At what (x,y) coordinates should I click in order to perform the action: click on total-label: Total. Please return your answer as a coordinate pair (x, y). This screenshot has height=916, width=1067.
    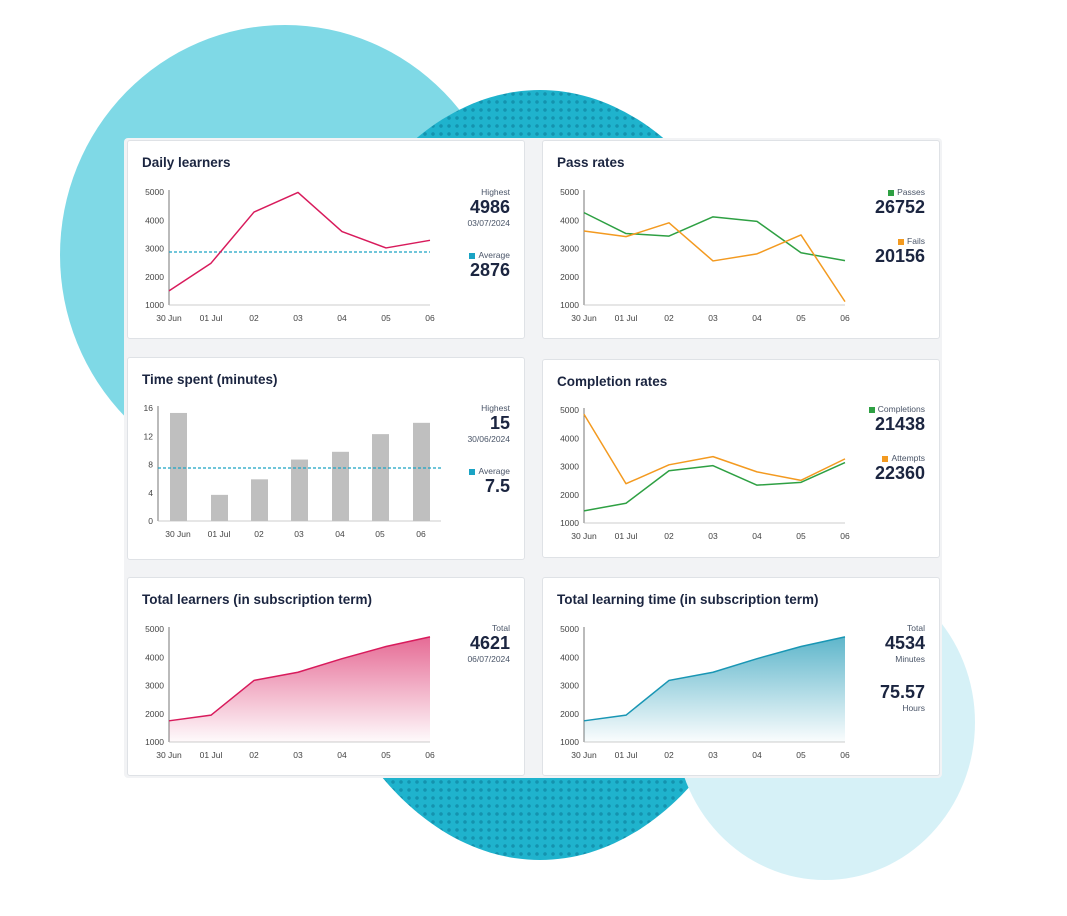
    Looking at the image, I should click on (916, 628).